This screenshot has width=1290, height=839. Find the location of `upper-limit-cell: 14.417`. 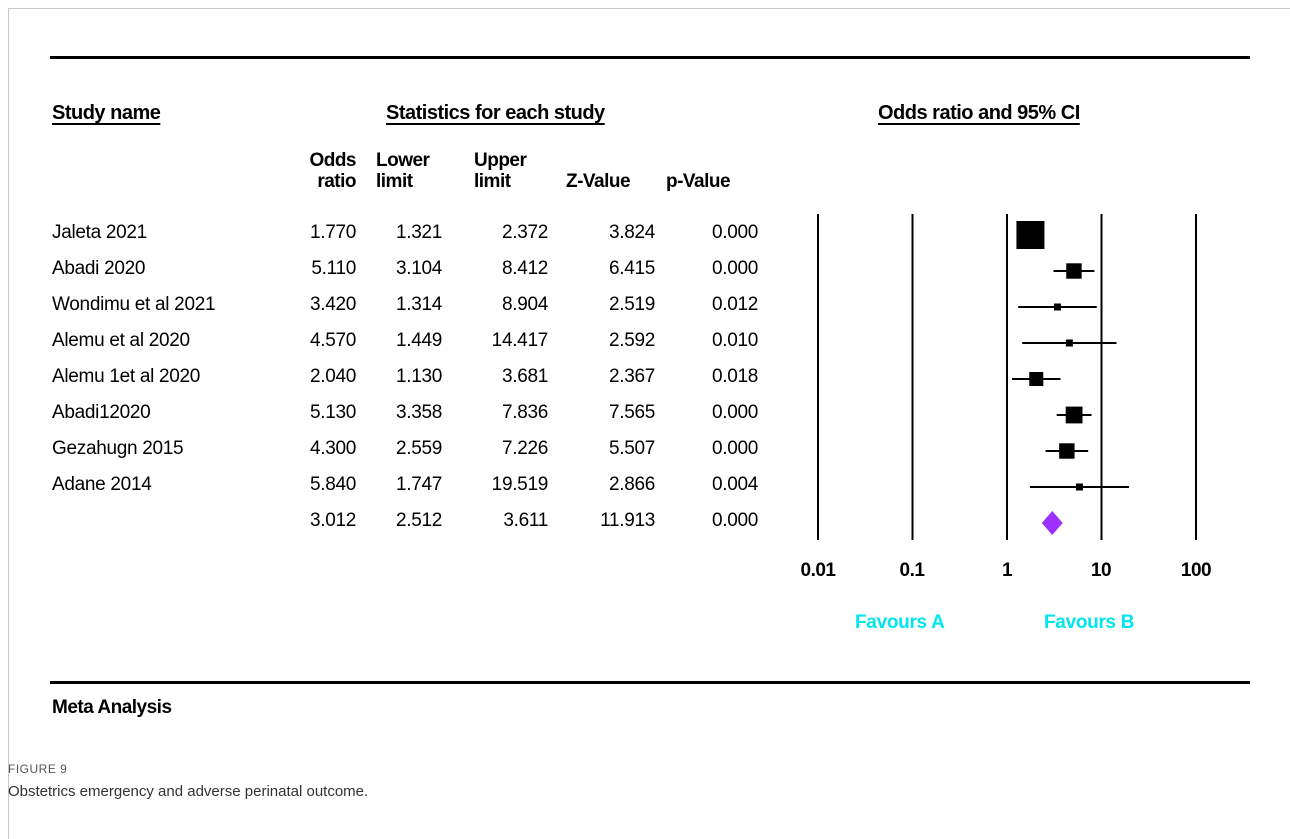

upper-limit-cell: 14.417 is located at coordinates (520, 340).